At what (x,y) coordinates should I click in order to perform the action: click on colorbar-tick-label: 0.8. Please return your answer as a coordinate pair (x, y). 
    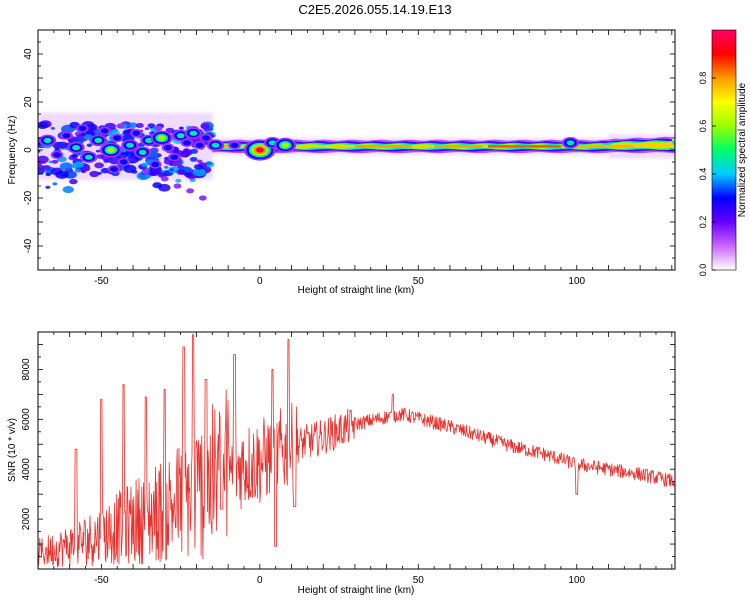
    Looking at the image, I should click on (703, 78).